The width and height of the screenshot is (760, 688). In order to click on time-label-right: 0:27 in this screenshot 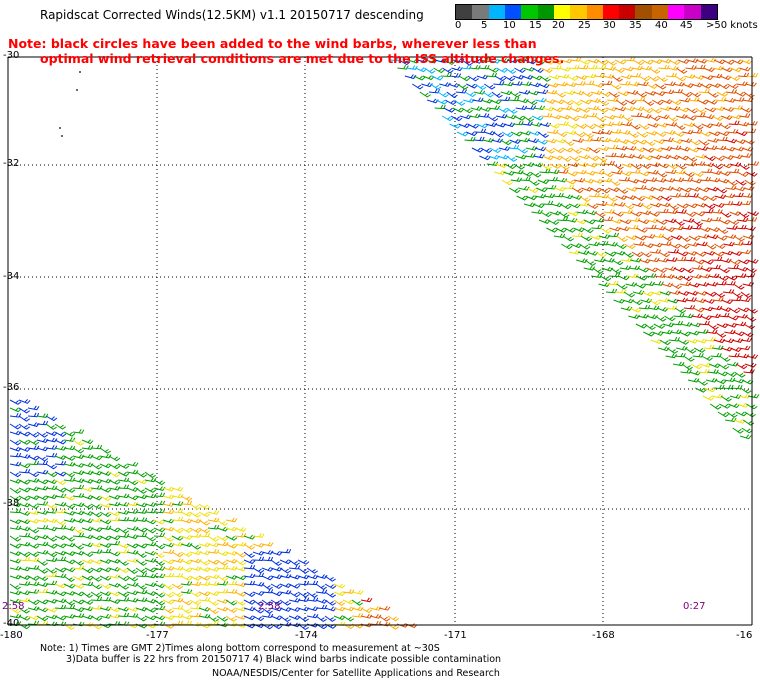, I will do `click(694, 606)`.